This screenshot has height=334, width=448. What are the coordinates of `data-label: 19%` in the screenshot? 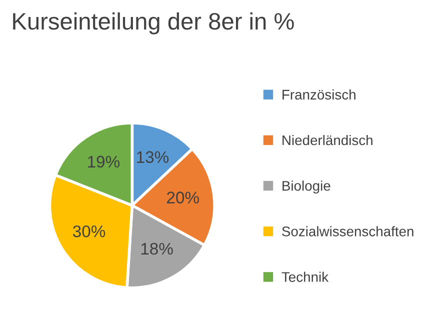 It's located at (104, 162).